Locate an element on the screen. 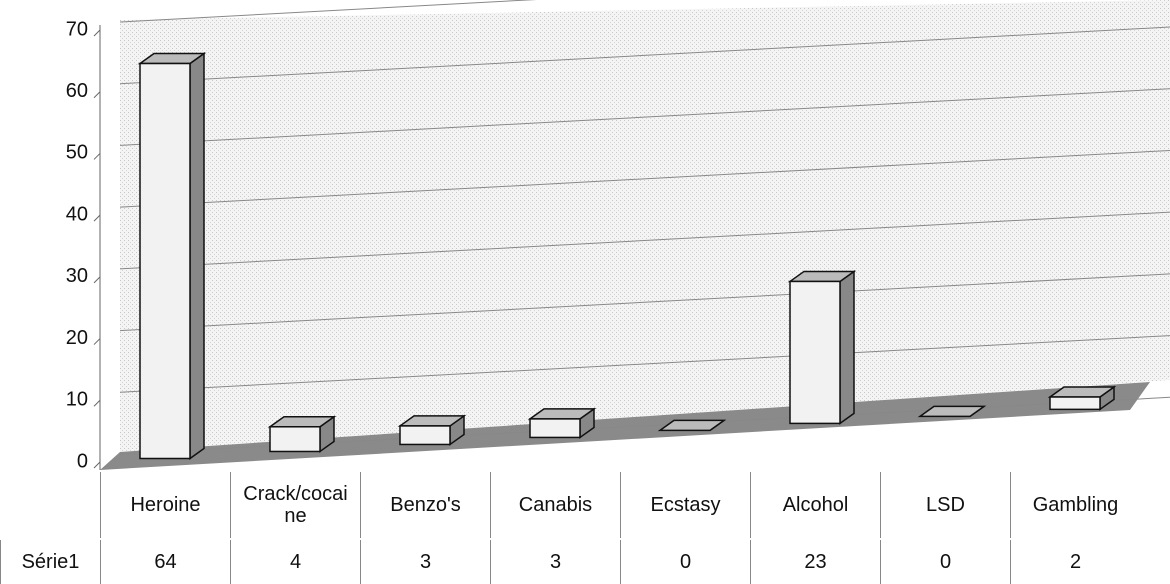 The height and width of the screenshot is (584, 1170). x-tick-label: Alcohol is located at coordinates (815, 505).